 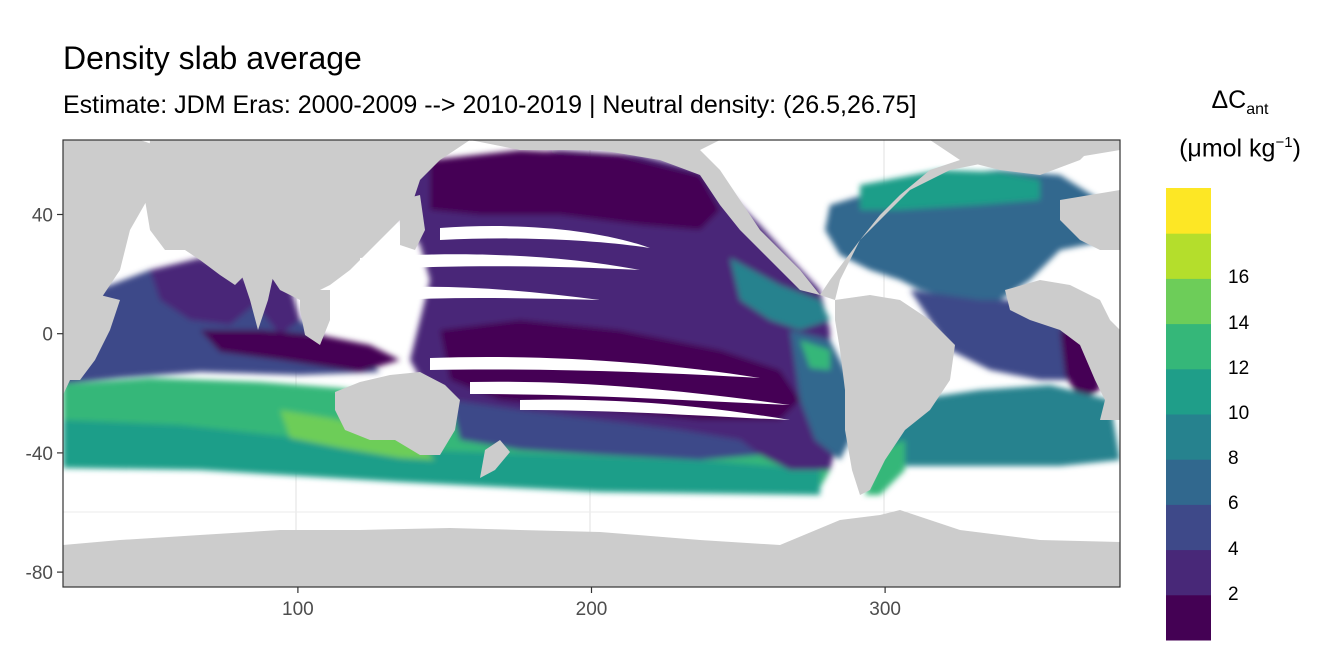 I want to click on legend-tick-label: 4, so click(x=1233, y=549).